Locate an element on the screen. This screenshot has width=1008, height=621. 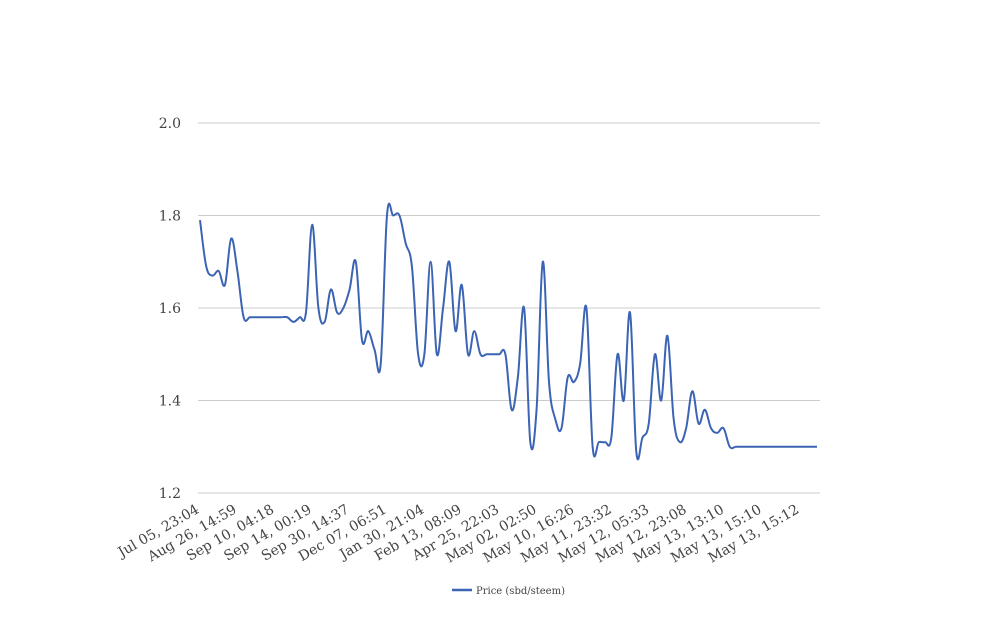
y-tick-label: 1.6 is located at coordinates (170, 309).